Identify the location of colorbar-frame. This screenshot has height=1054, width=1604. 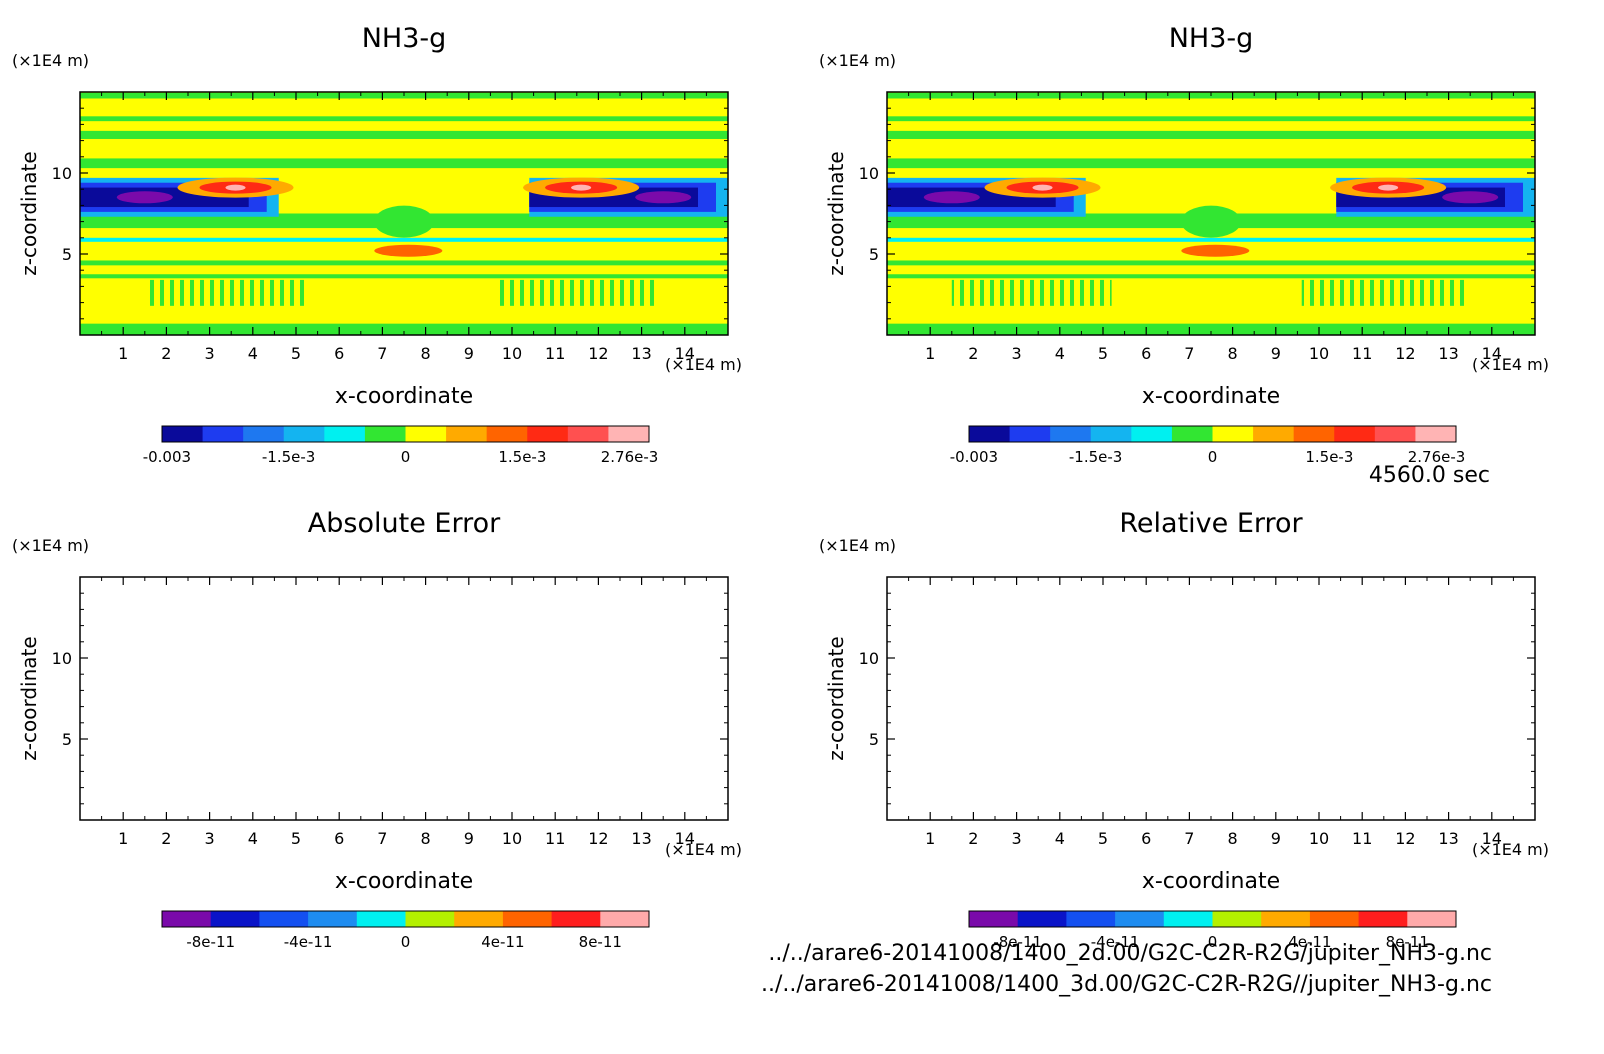
(405, 434).